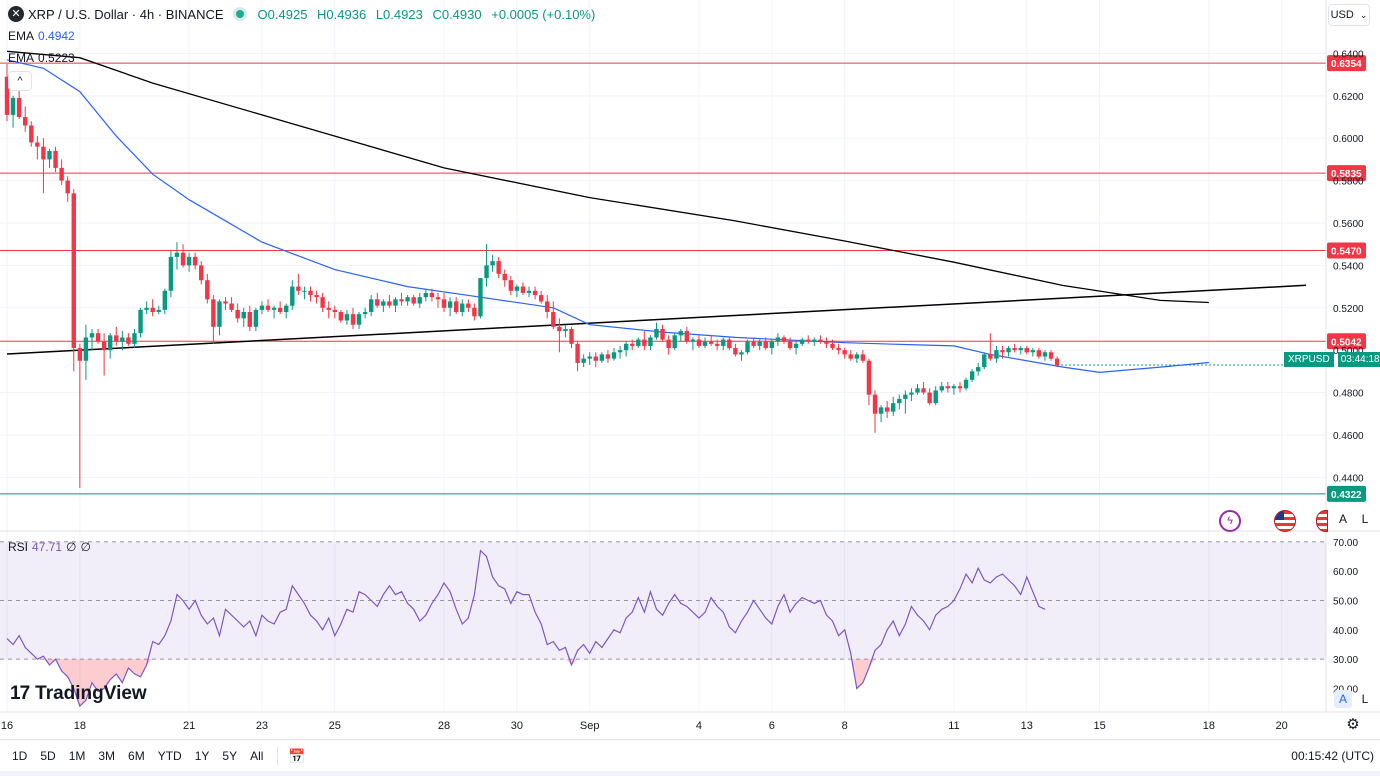  Describe the element at coordinates (202, 756) in the screenshot. I see `timeframe-1y: 1Y` at that location.